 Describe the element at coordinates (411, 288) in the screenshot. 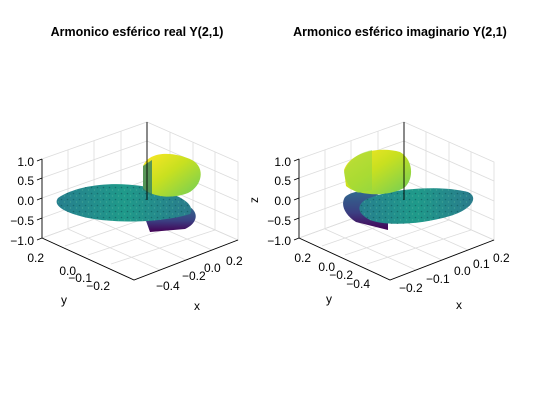

I see `panel-2-x-tick: −0.2` at that location.